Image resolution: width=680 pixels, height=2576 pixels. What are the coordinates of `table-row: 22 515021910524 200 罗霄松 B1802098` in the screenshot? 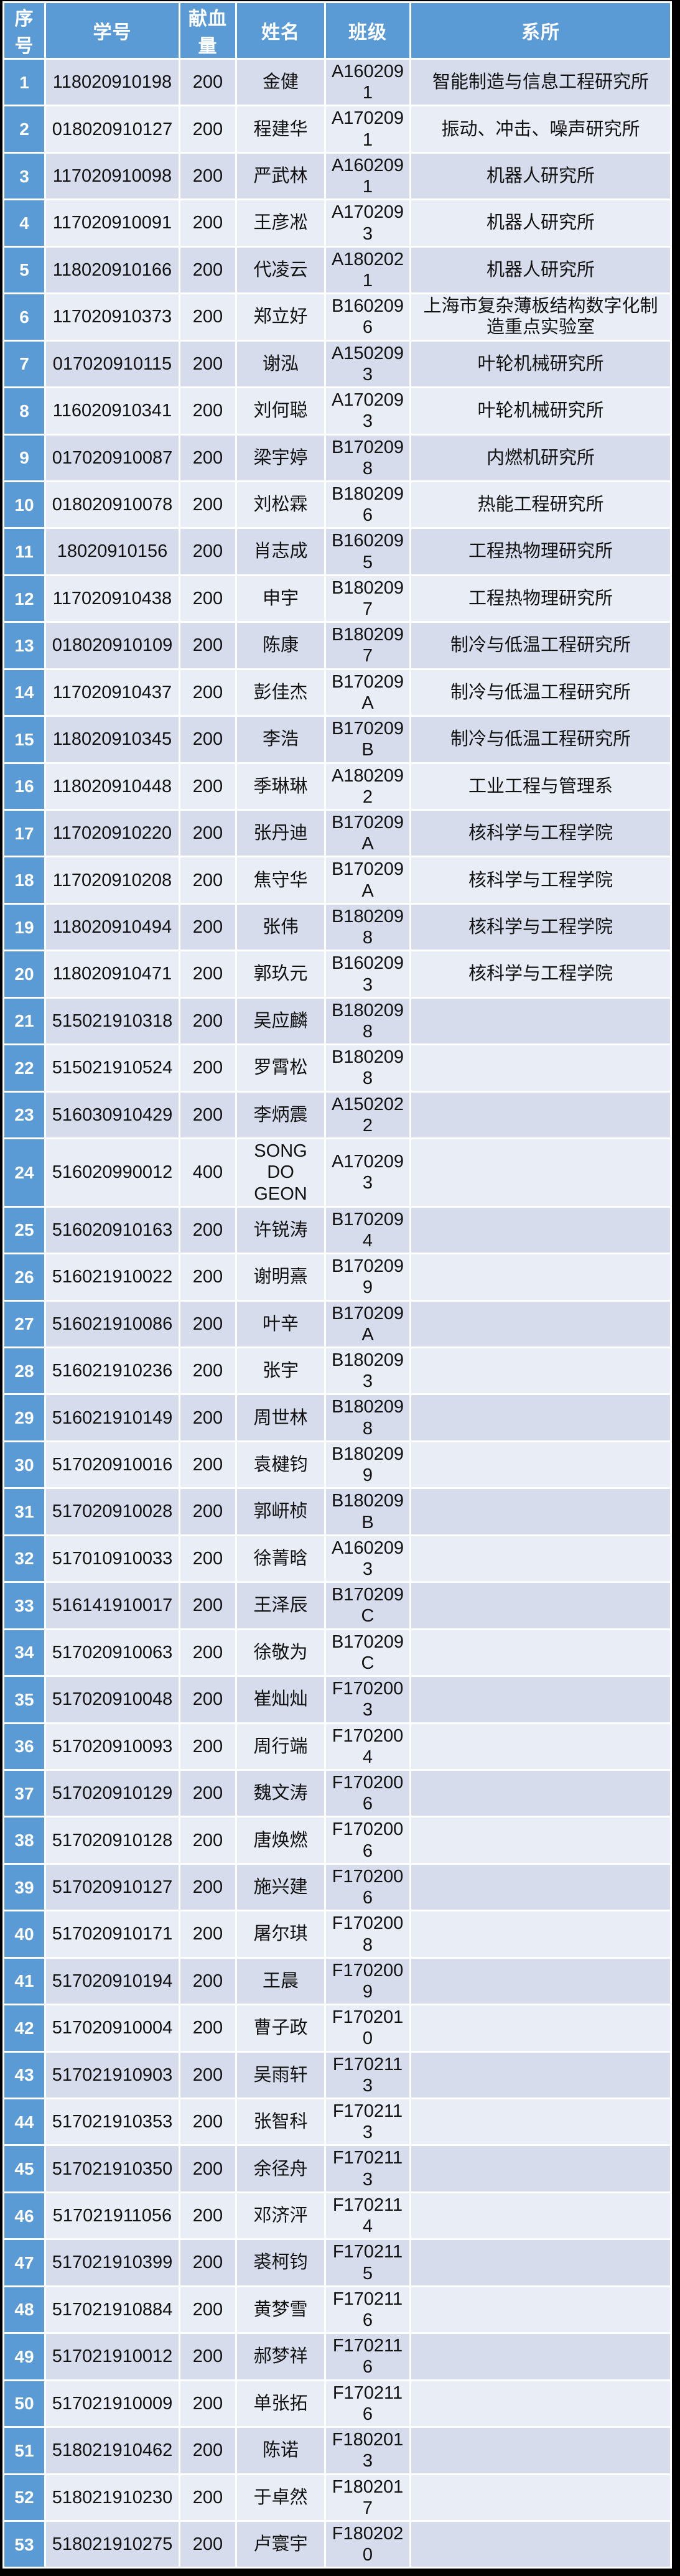 It's located at (337, 1068).